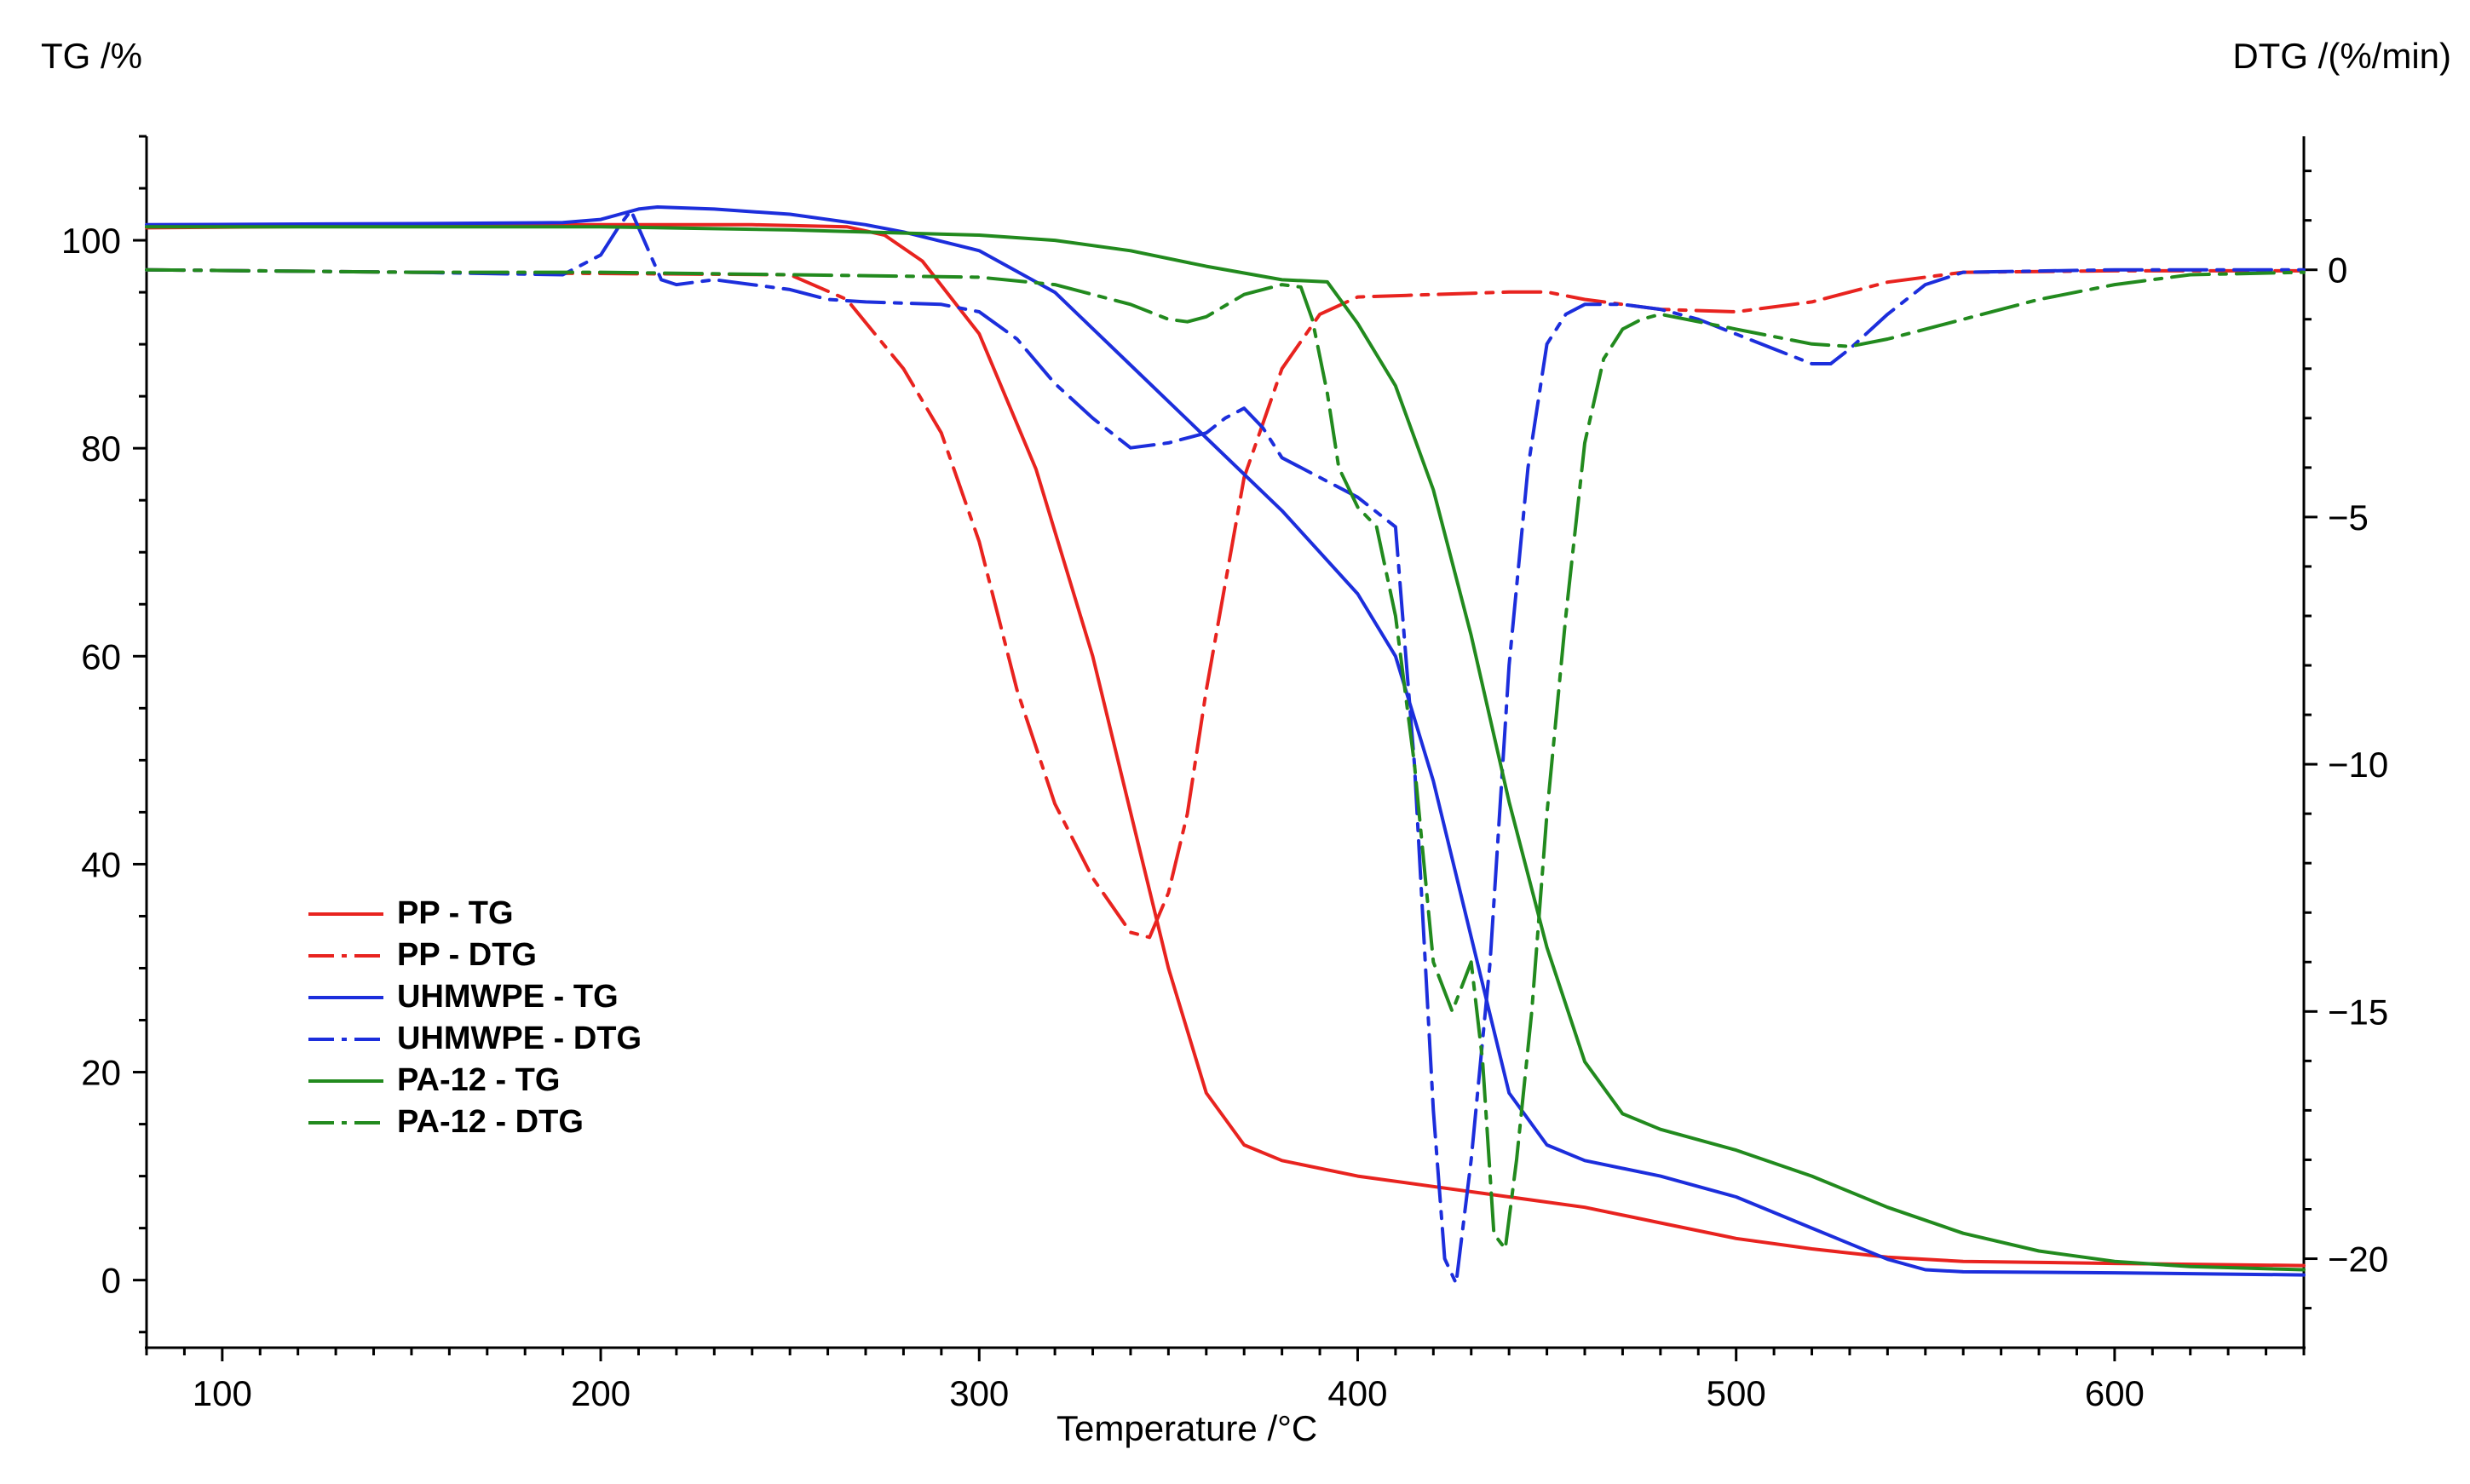 The image size is (2470, 1484). What do you see at coordinates (111, 1281) in the screenshot?
I see `y-left-tick-label: 0` at bounding box center [111, 1281].